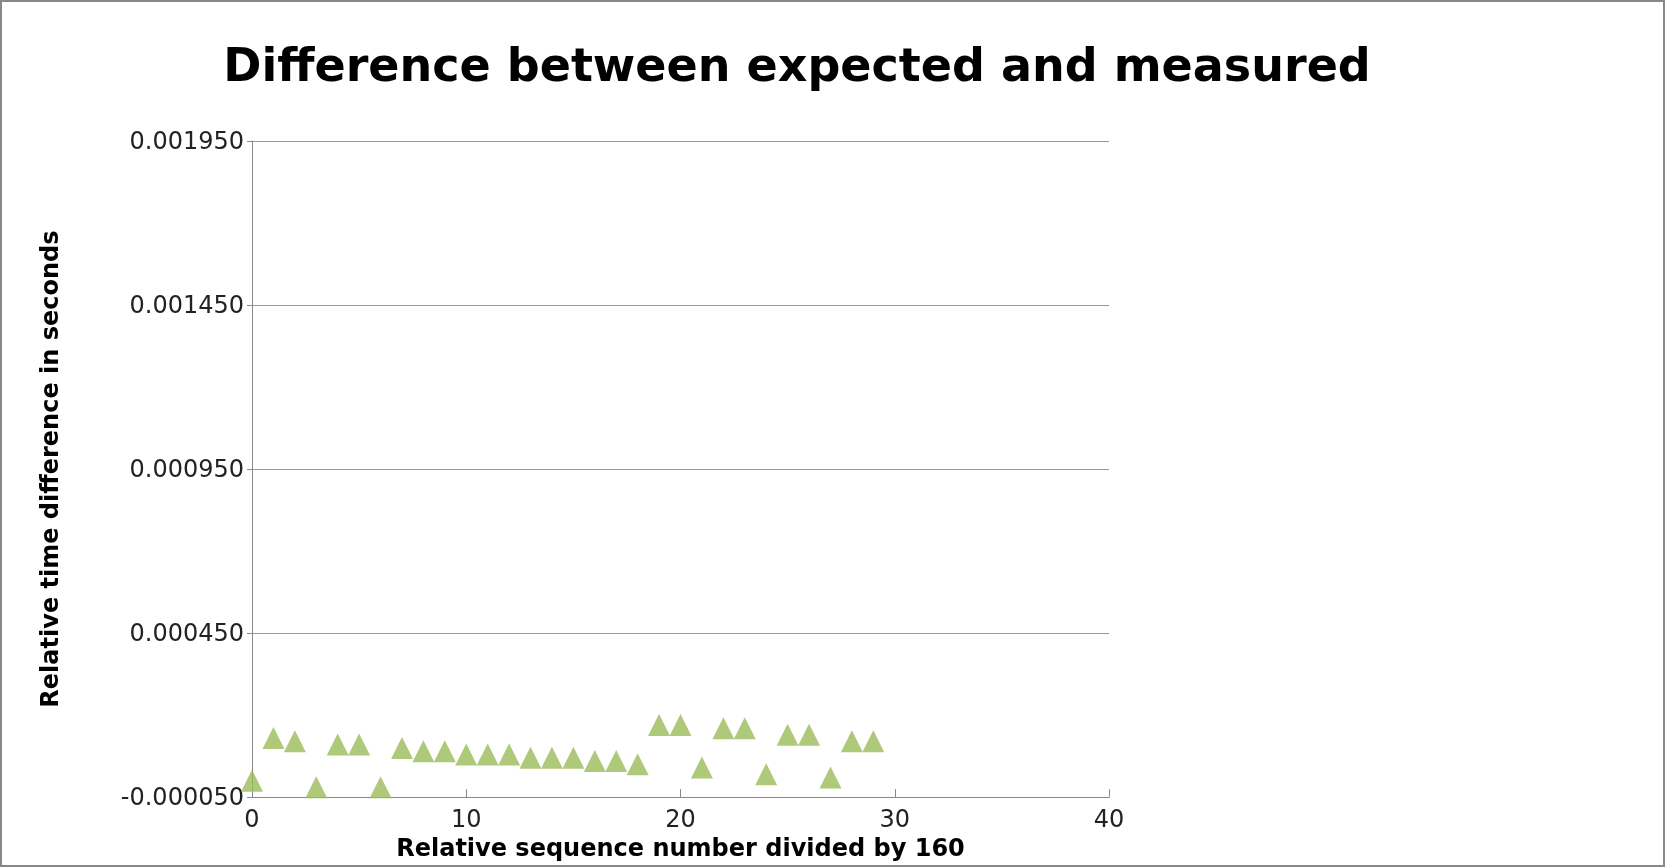 This screenshot has width=1665, height=867. I want to click on x-tick-label: 40, so click(1109, 819).